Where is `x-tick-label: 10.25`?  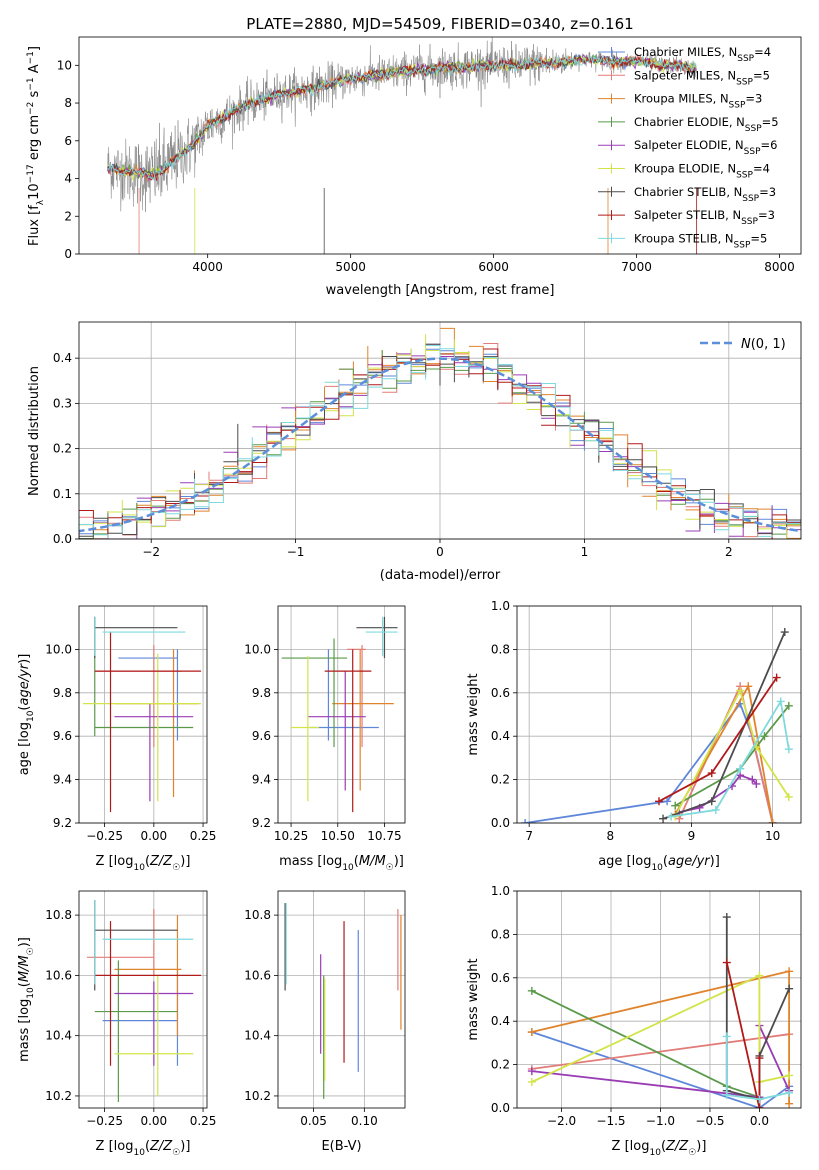 x-tick-label: 10.25 is located at coordinates (291, 836).